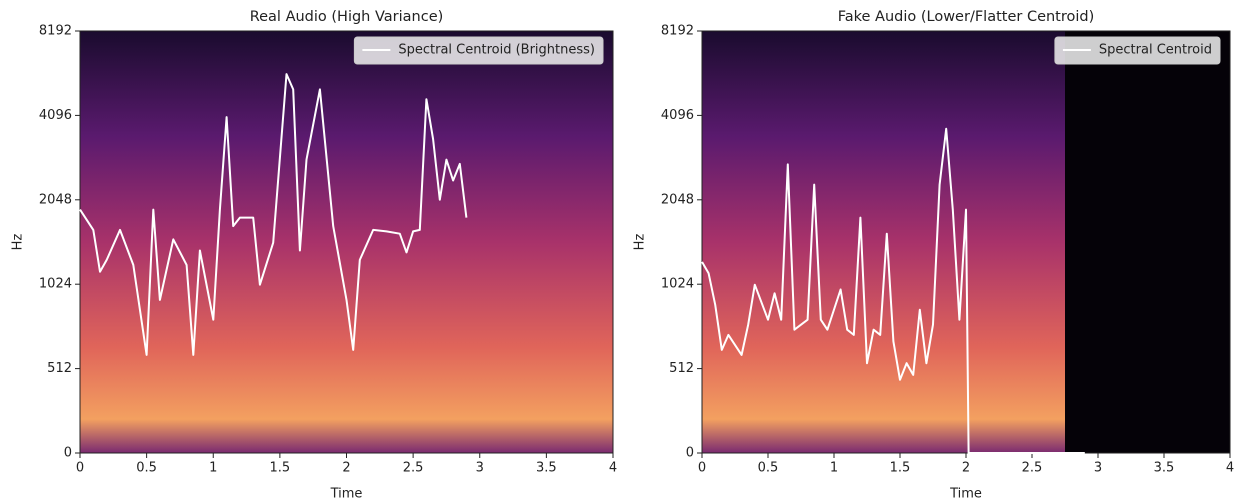 Image resolution: width=1238 pixels, height=503 pixels. Describe the element at coordinates (1155, 50) in the screenshot. I see `legend-label: Spectral Centroid` at that location.